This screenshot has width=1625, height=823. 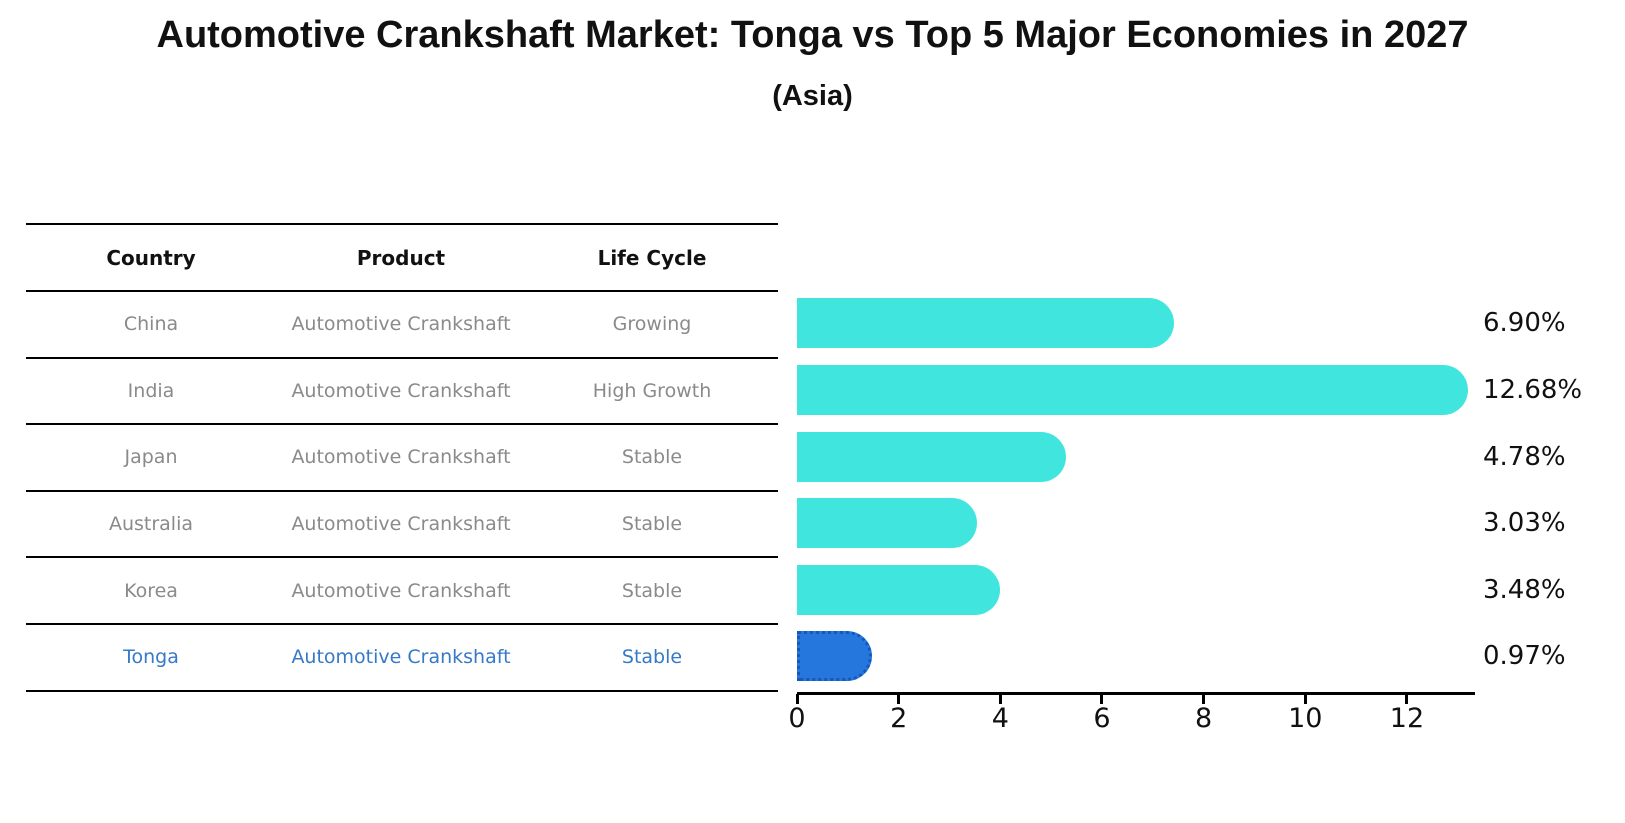 What do you see at coordinates (1102, 718) in the screenshot?
I see `x-axis-tick-label: 6` at bounding box center [1102, 718].